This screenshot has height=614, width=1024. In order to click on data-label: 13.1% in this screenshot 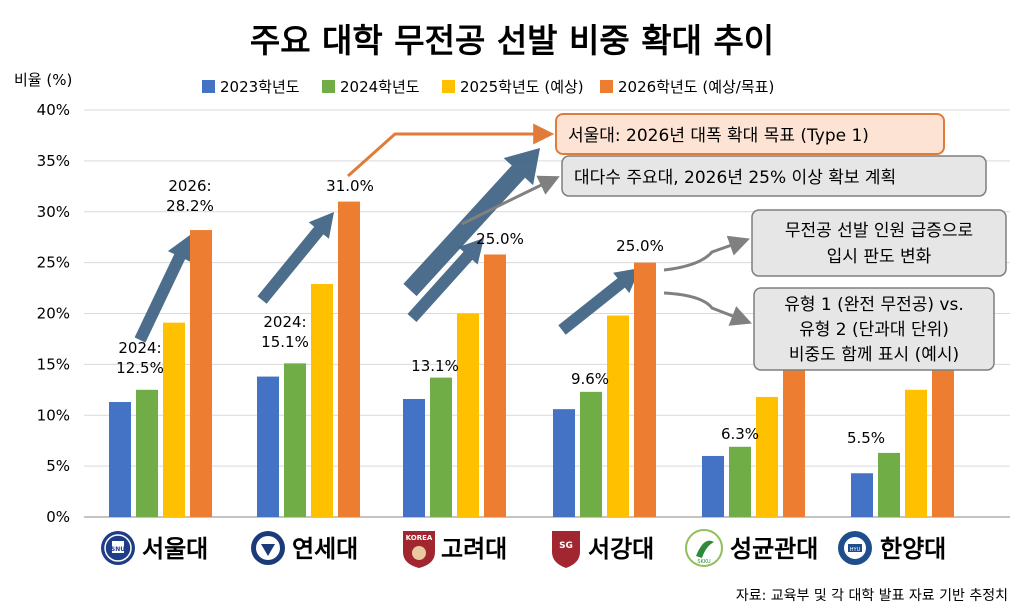, I will do `click(435, 366)`.